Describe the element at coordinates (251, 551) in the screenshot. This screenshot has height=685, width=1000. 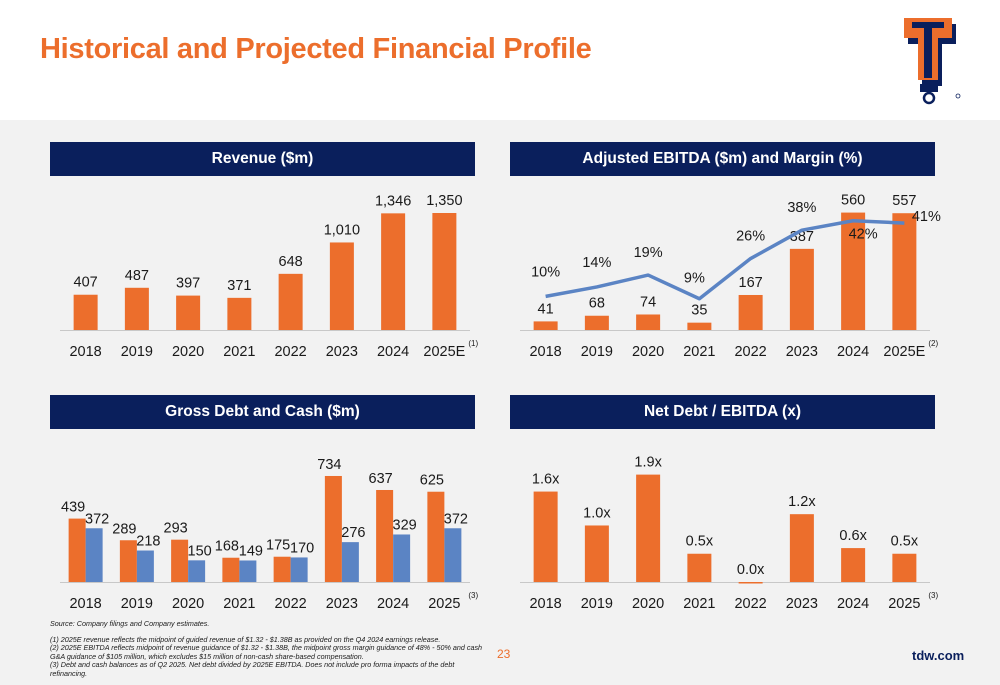
I see `data-label-series-2-3: 149` at that location.